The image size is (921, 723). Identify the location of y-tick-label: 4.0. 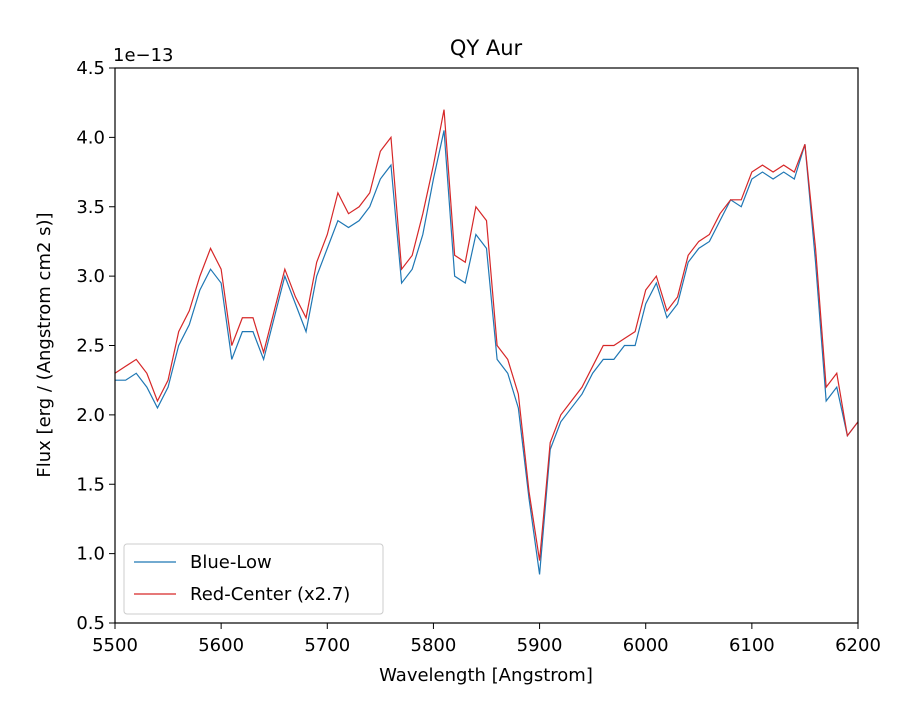
(90, 137).